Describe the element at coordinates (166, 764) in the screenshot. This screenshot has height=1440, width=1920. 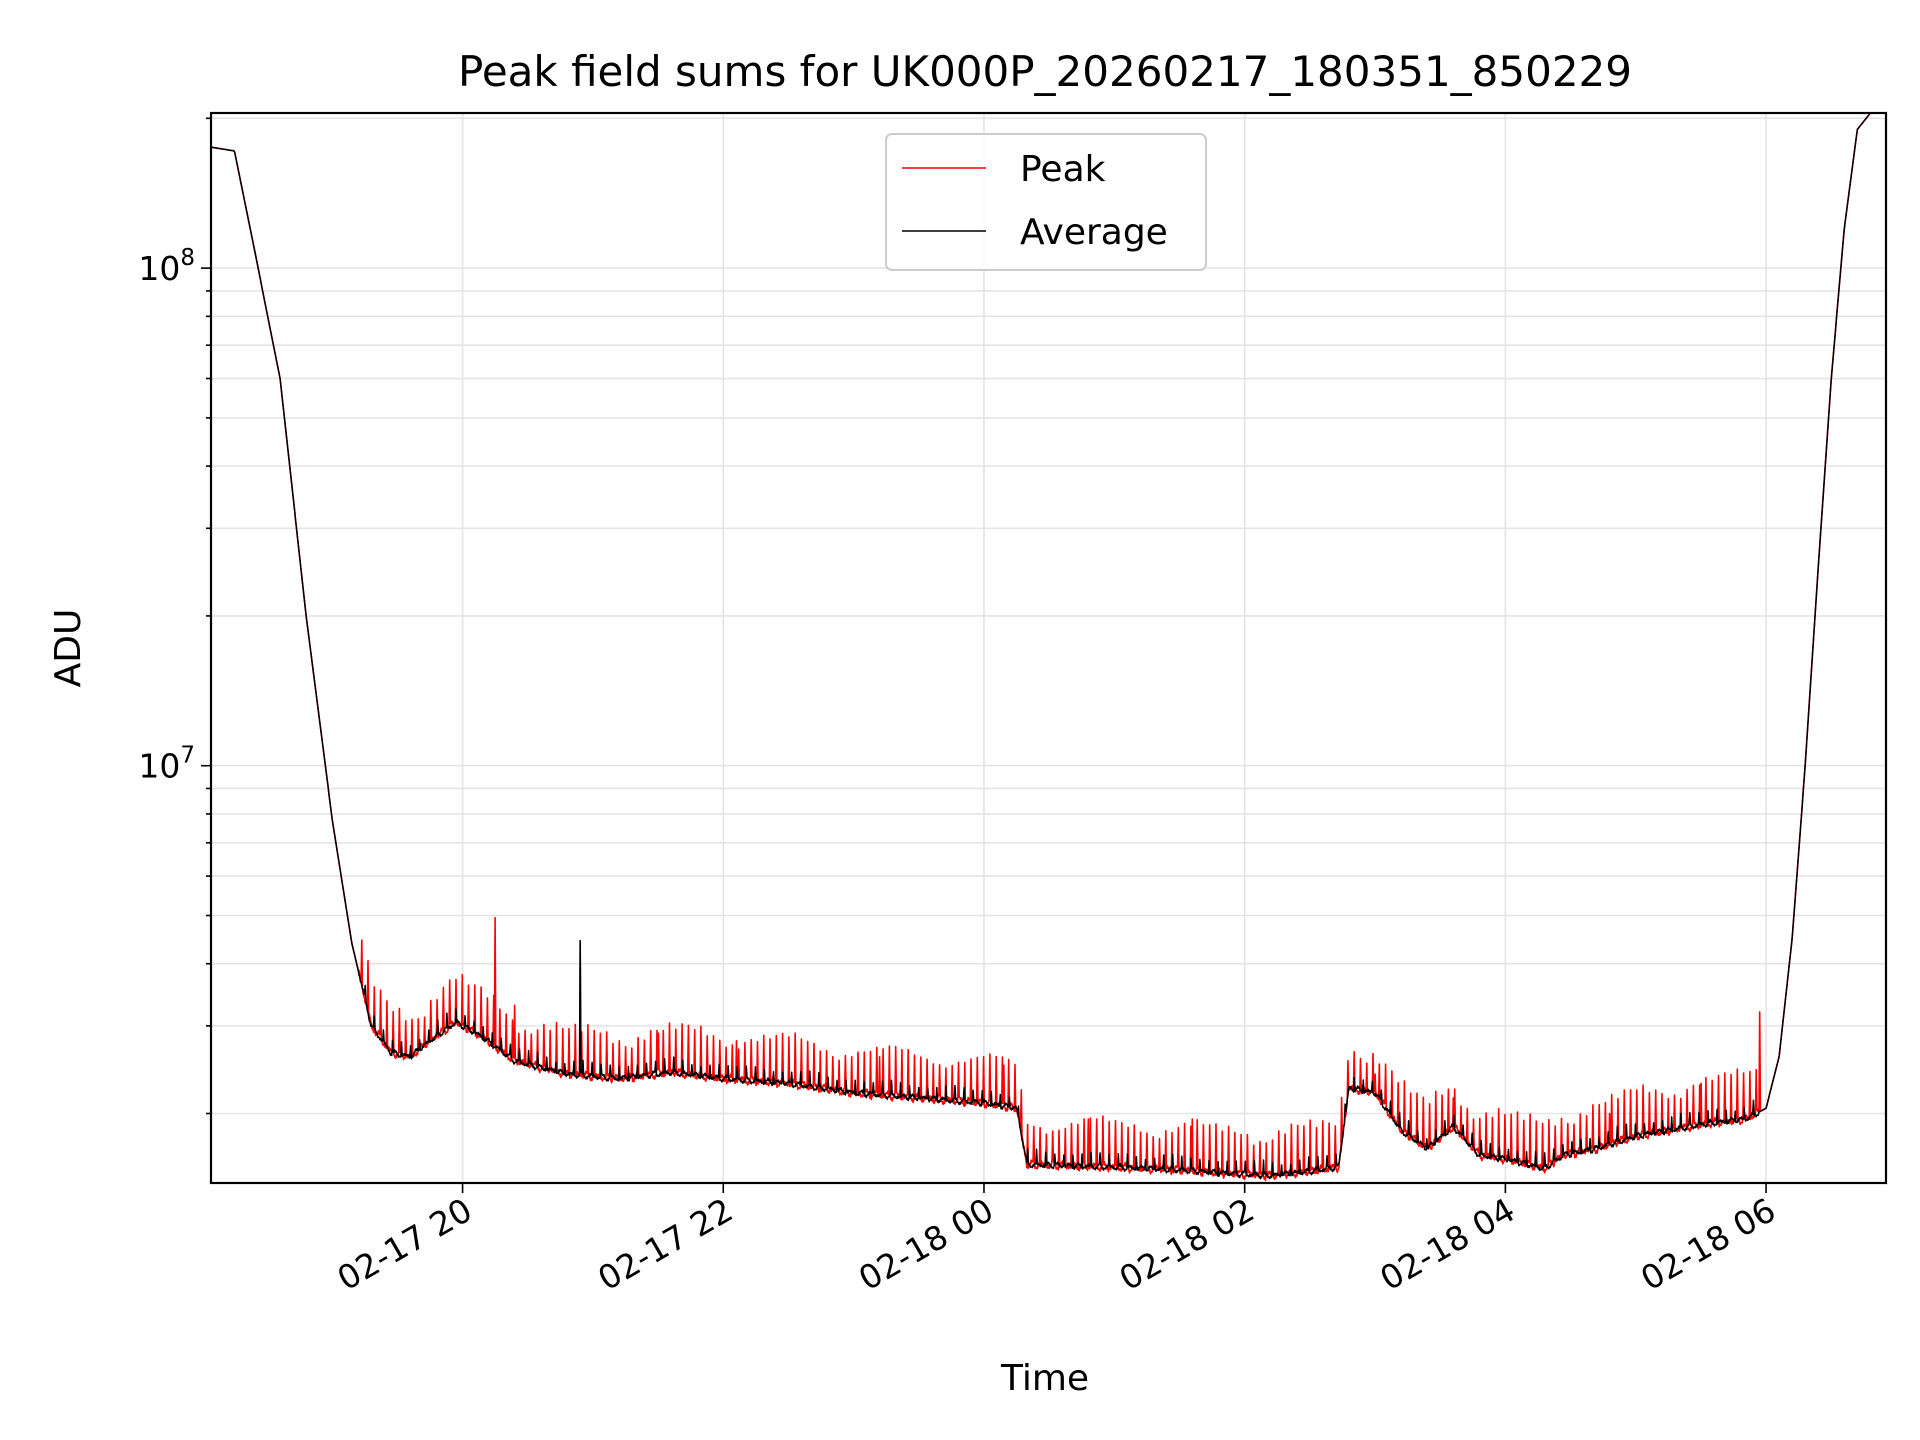
I see `y-tick-label: 107` at that location.